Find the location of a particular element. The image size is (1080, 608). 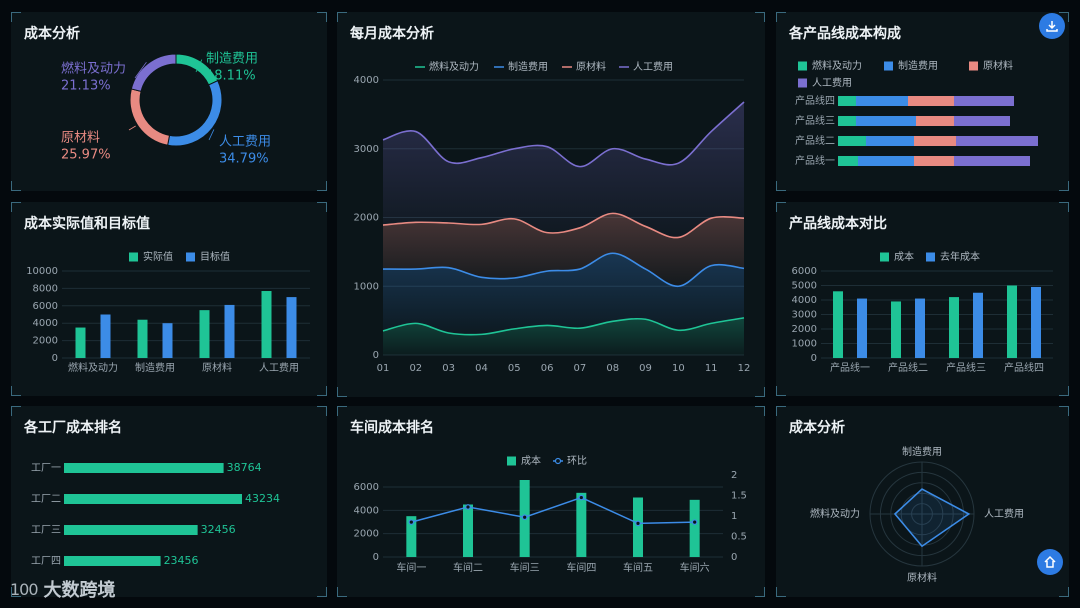

compare-ytick: 6000 is located at coordinates (804, 271).